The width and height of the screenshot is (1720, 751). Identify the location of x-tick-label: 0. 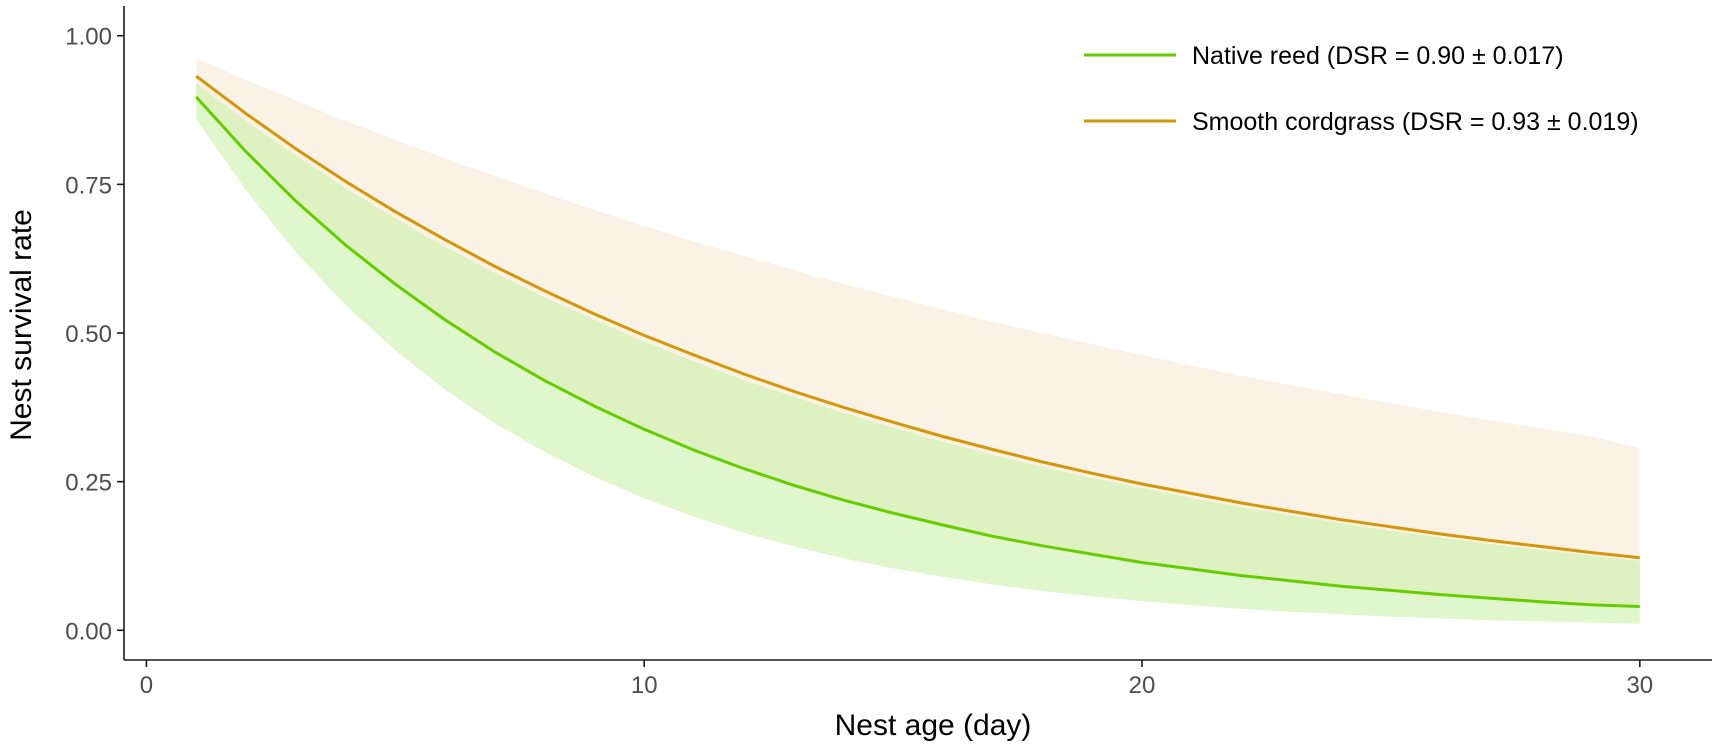
(146, 685).